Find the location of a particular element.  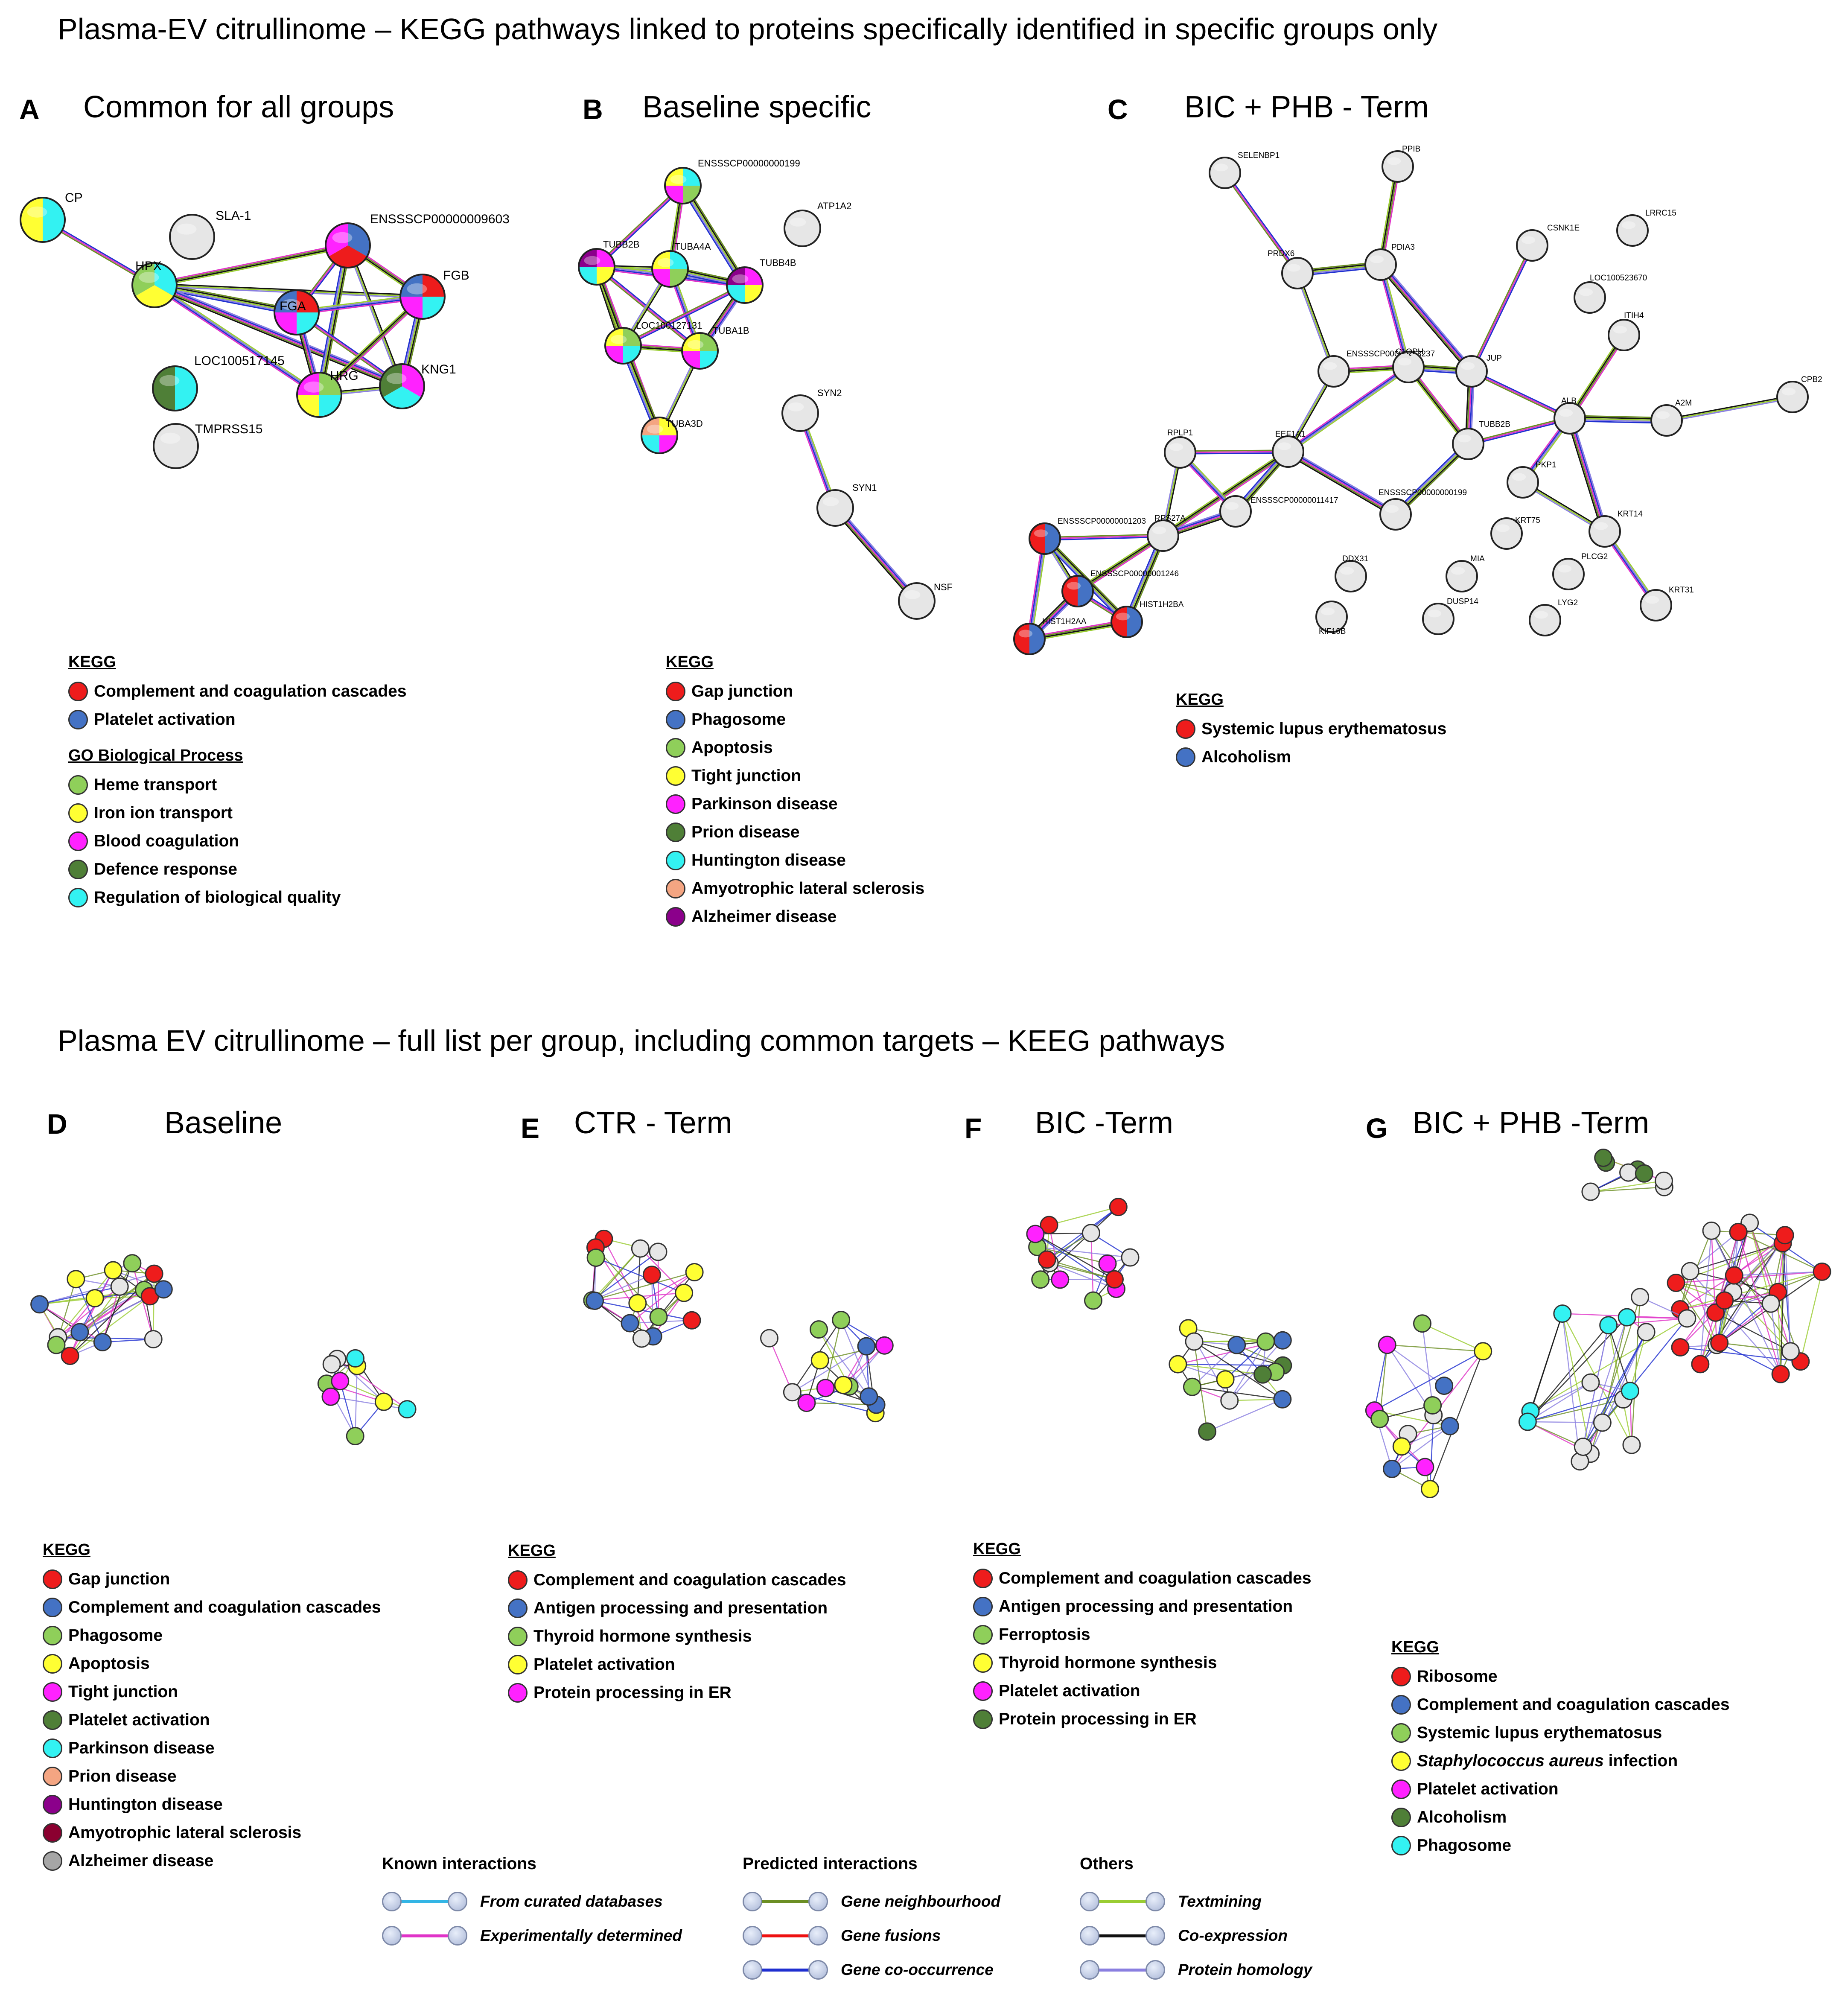

legend-item: Amyotrophic lateral sclerosis is located at coordinates (212, 1833).